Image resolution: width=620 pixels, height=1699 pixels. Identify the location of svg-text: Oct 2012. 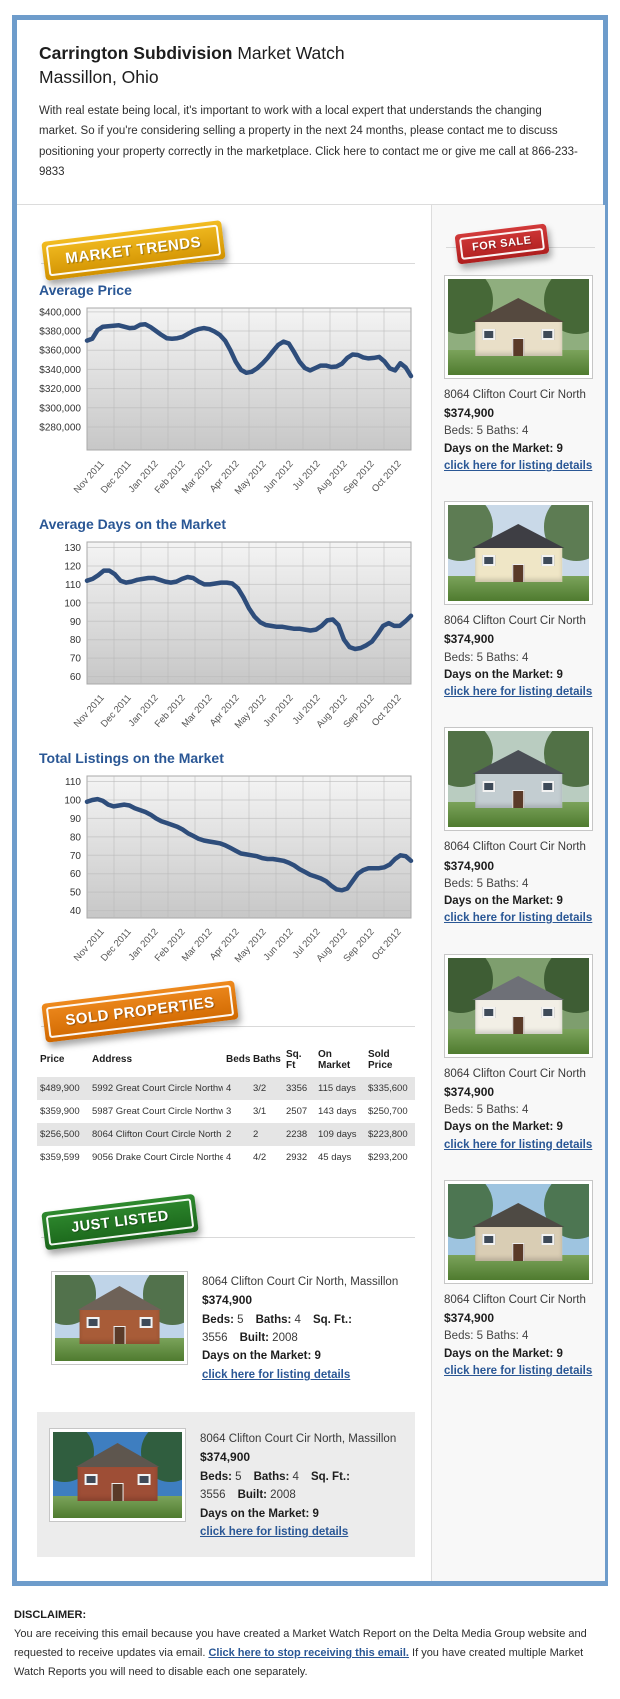
(387, 710).